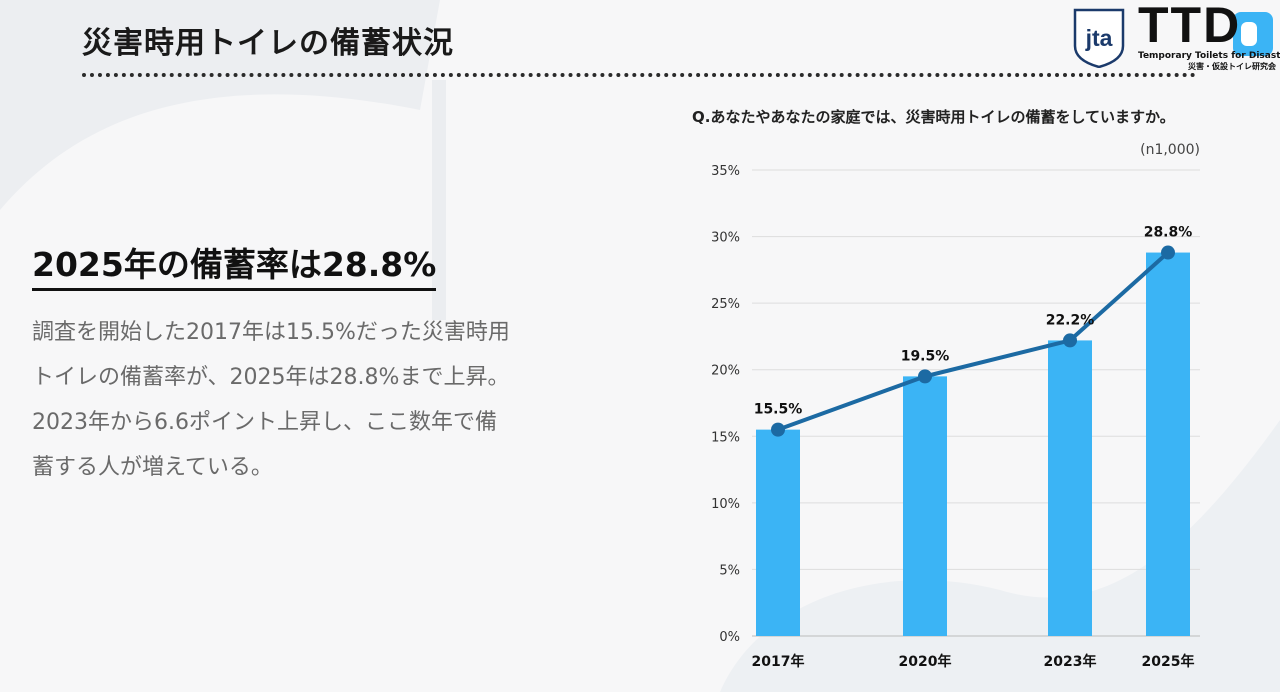 The width and height of the screenshot is (1280, 692). I want to click on title-divider, so click(639, 75).